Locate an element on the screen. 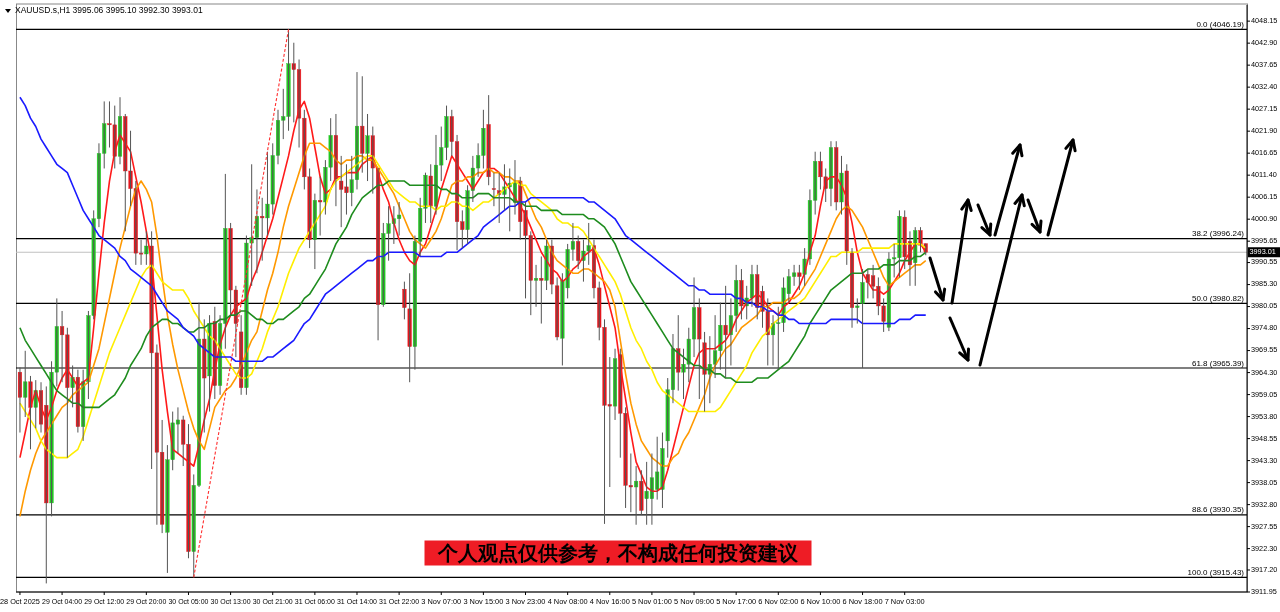 This screenshot has width=1280, height=612. ref-line-label: 61.8 (3965.39) is located at coordinates (1218, 363).